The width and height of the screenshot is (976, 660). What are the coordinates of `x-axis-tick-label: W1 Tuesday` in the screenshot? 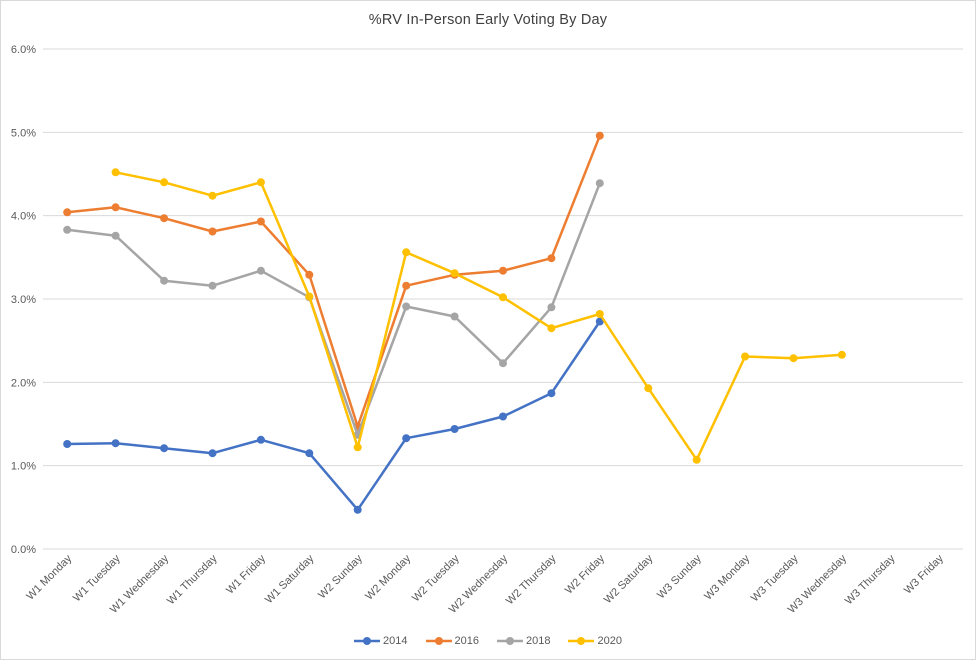 It's located at (97, 578).